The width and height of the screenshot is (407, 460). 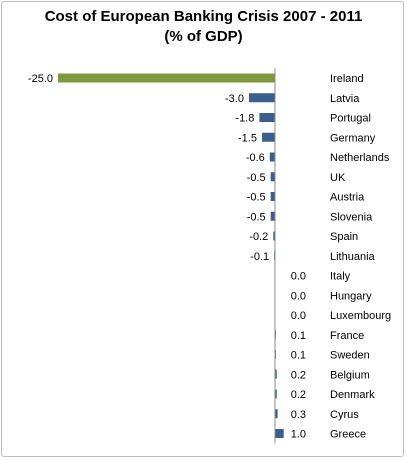 What do you see at coordinates (298, 395) in the screenshot?
I see `data-label-denmark: 0.2` at bounding box center [298, 395].